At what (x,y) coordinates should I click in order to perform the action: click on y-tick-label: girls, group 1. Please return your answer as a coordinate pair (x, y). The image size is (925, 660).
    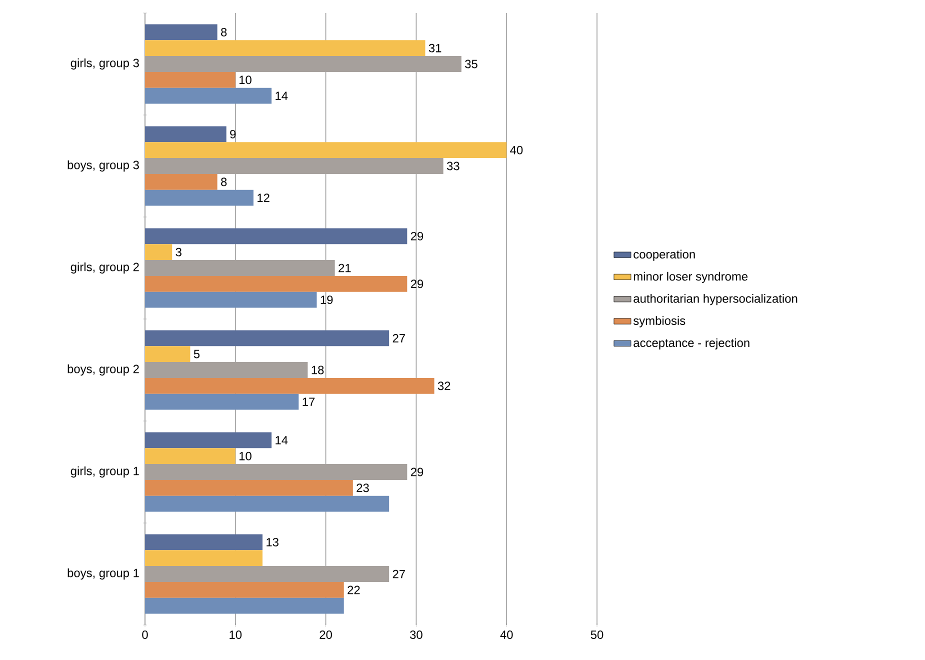
    Looking at the image, I should click on (104, 472).